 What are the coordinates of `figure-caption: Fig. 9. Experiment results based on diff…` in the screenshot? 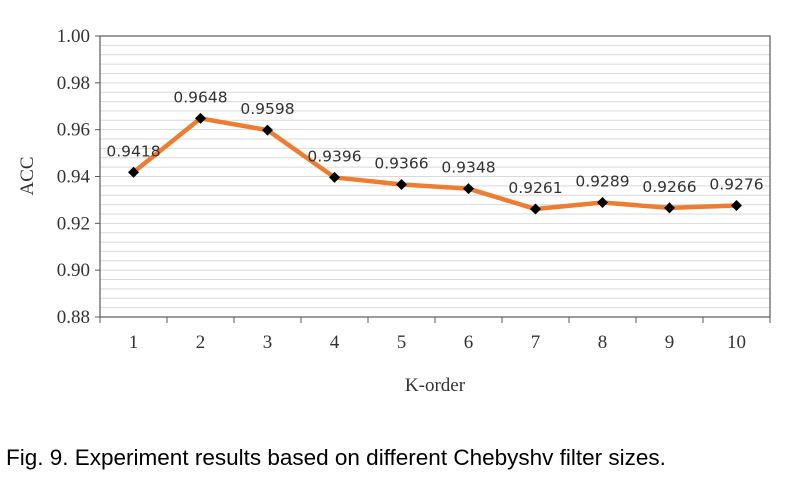 It's located at (336, 457).